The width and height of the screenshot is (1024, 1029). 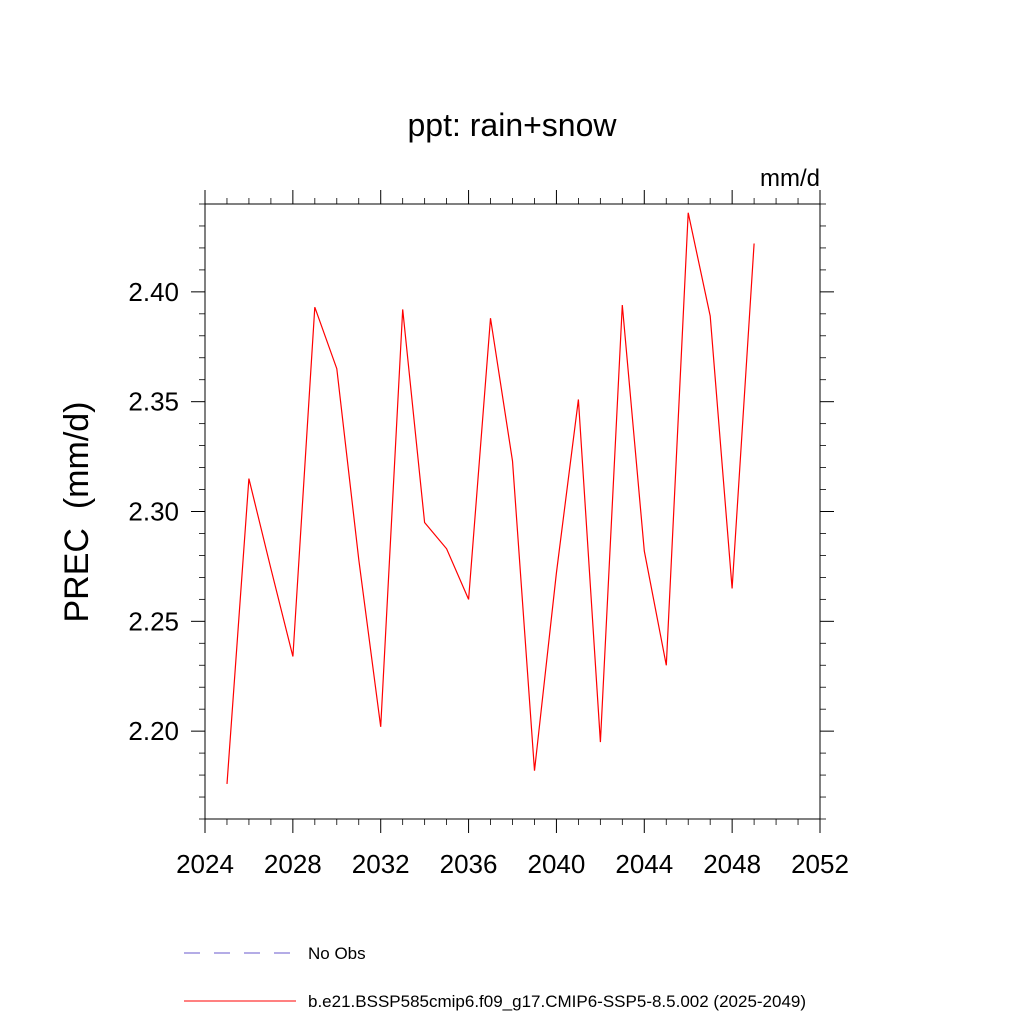 What do you see at coordinates (557, 864) in the screenshot?
I see `x-tick-label: 2040` at bounding box center [557, 864].